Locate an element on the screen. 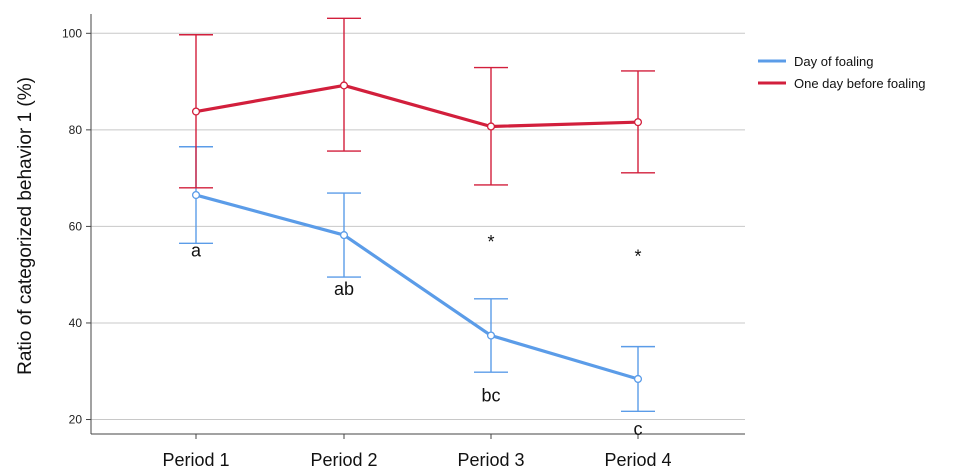 The width and height of the screenshot is (954, 470). x-tick-label: Period 1 is located at coordinates (195, 460).